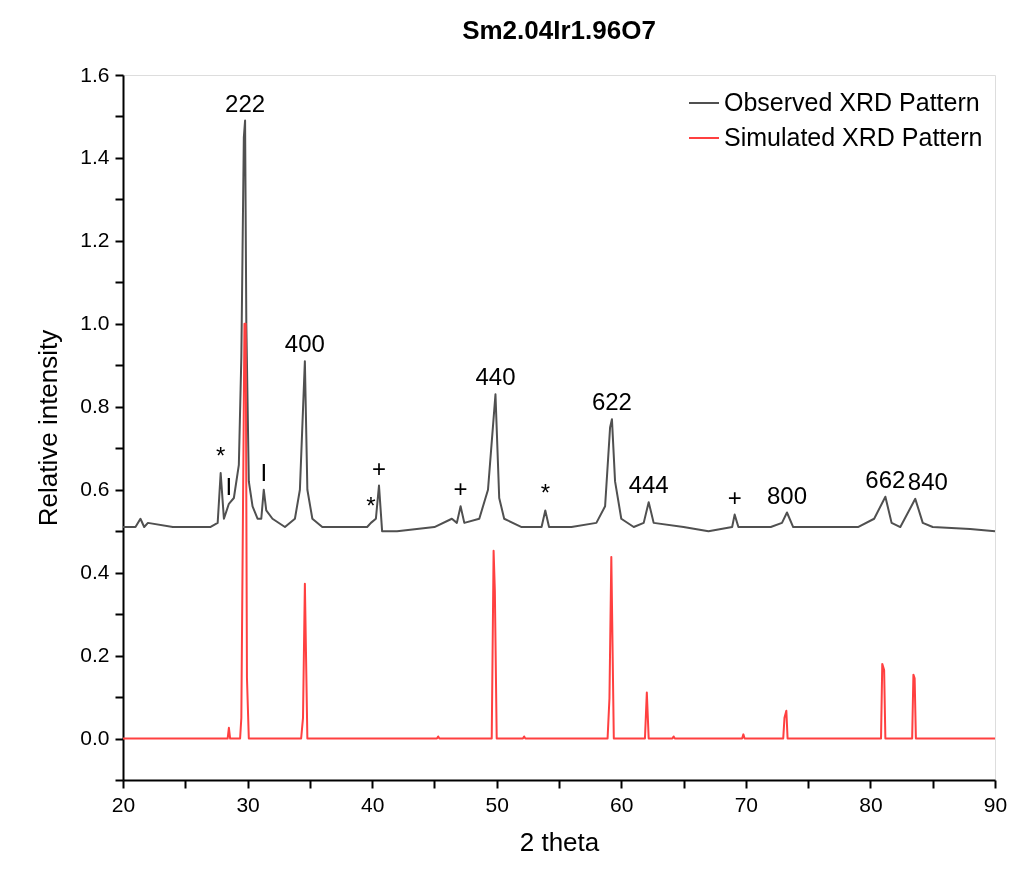 Image resolution: width=1014 pixels, height=874 pixels. Describe the element at coordinates (95, 74) in the screenshot. I see `y-tick-label: 1.6` at that location.